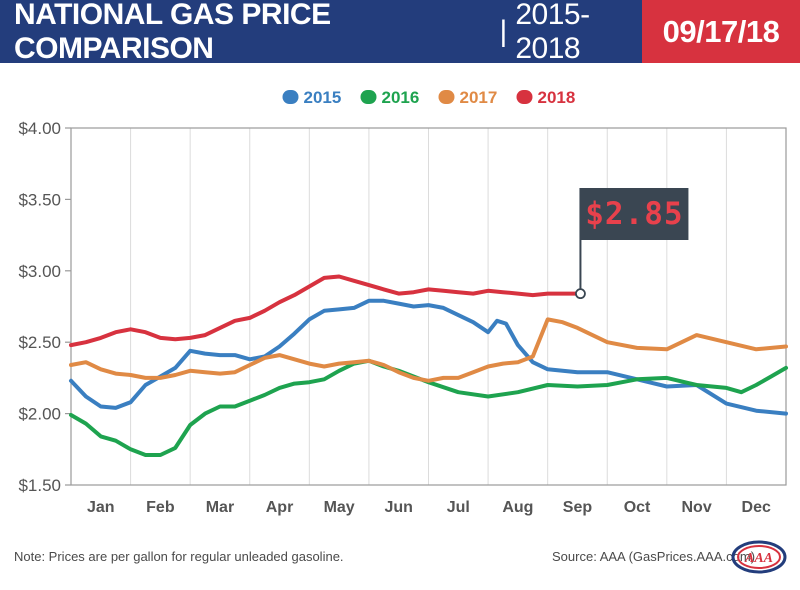 The height and width of the screenshot is (590, 800). Describe the element at coordinates (517, 507) in the screenshot. I see `x-tick-label: Aug` at that location.